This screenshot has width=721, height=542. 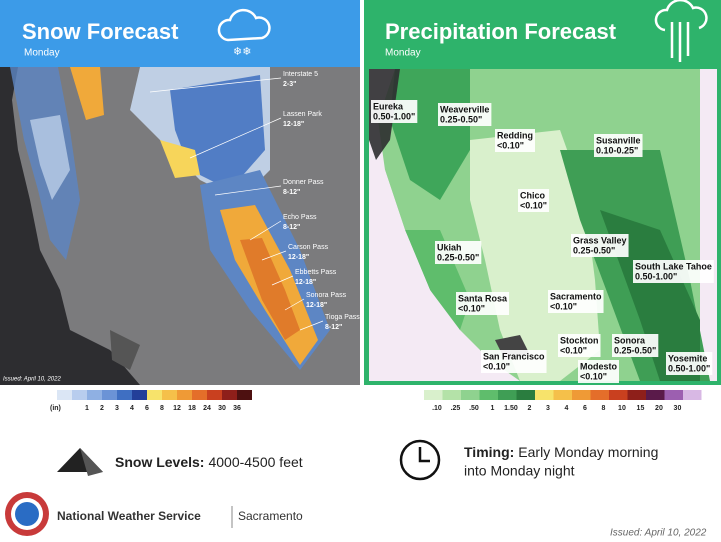 I want to click on clock-icon, so click(x=420, y=460).